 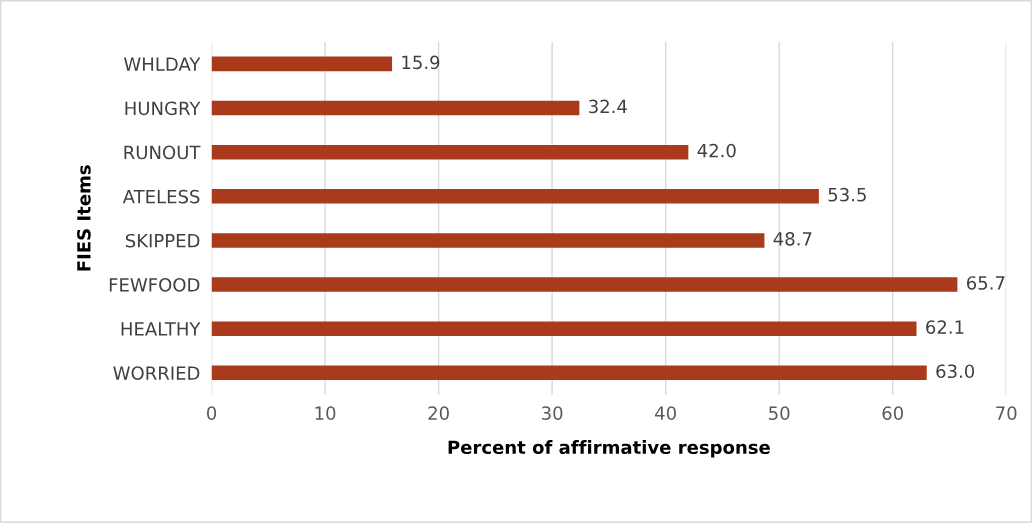 What do you see at coordinates (1006, 413) in the screenshot?
I see `x-tick-label: 70` at bounding box center [1006, 413].